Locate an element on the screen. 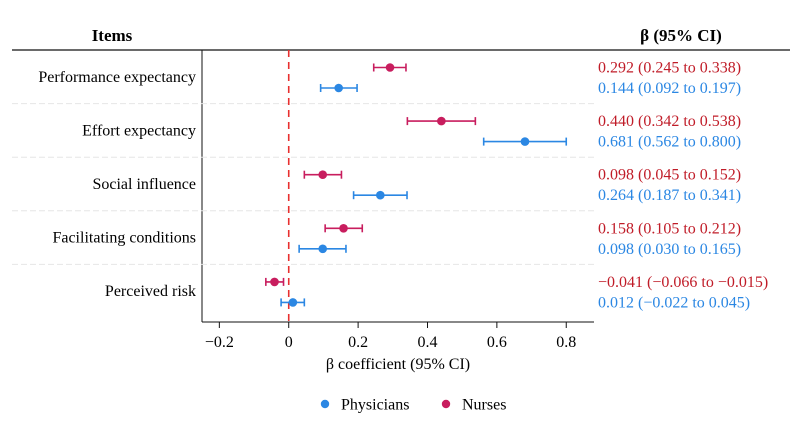 The image size is (800, 431). header-beta-ci: β (95% CI) is located at coordinates (681, 35).